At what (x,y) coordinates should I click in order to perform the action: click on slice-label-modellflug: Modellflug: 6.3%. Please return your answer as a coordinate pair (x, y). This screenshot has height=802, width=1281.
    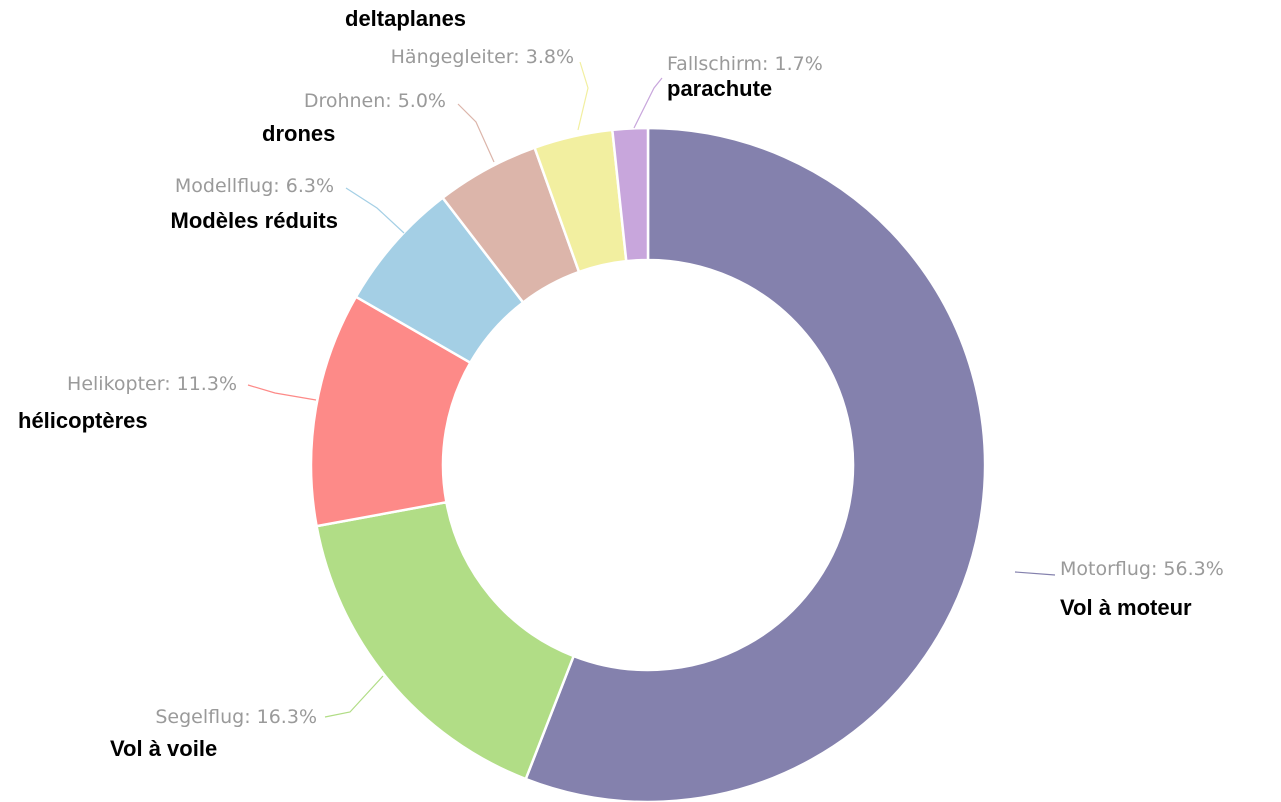
    Looking at the image, I should click on (254, 186).